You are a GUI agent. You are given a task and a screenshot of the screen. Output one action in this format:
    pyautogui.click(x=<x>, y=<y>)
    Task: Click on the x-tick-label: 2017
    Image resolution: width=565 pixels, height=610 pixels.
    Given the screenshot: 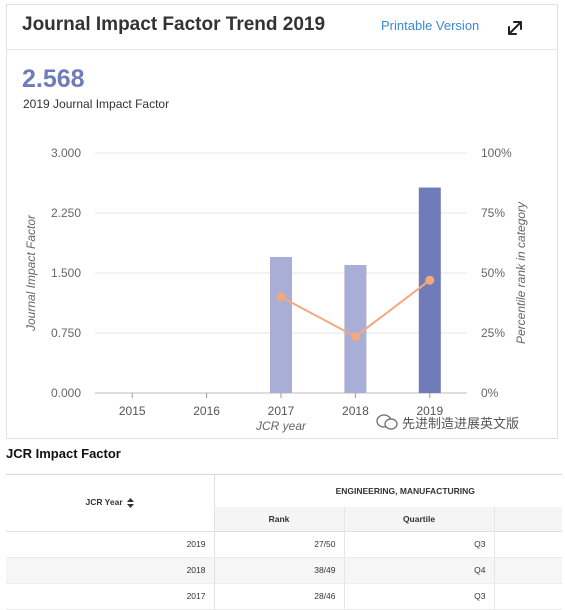 What is the action you would take?
    pyautogui.click(x=281, y=411)
    